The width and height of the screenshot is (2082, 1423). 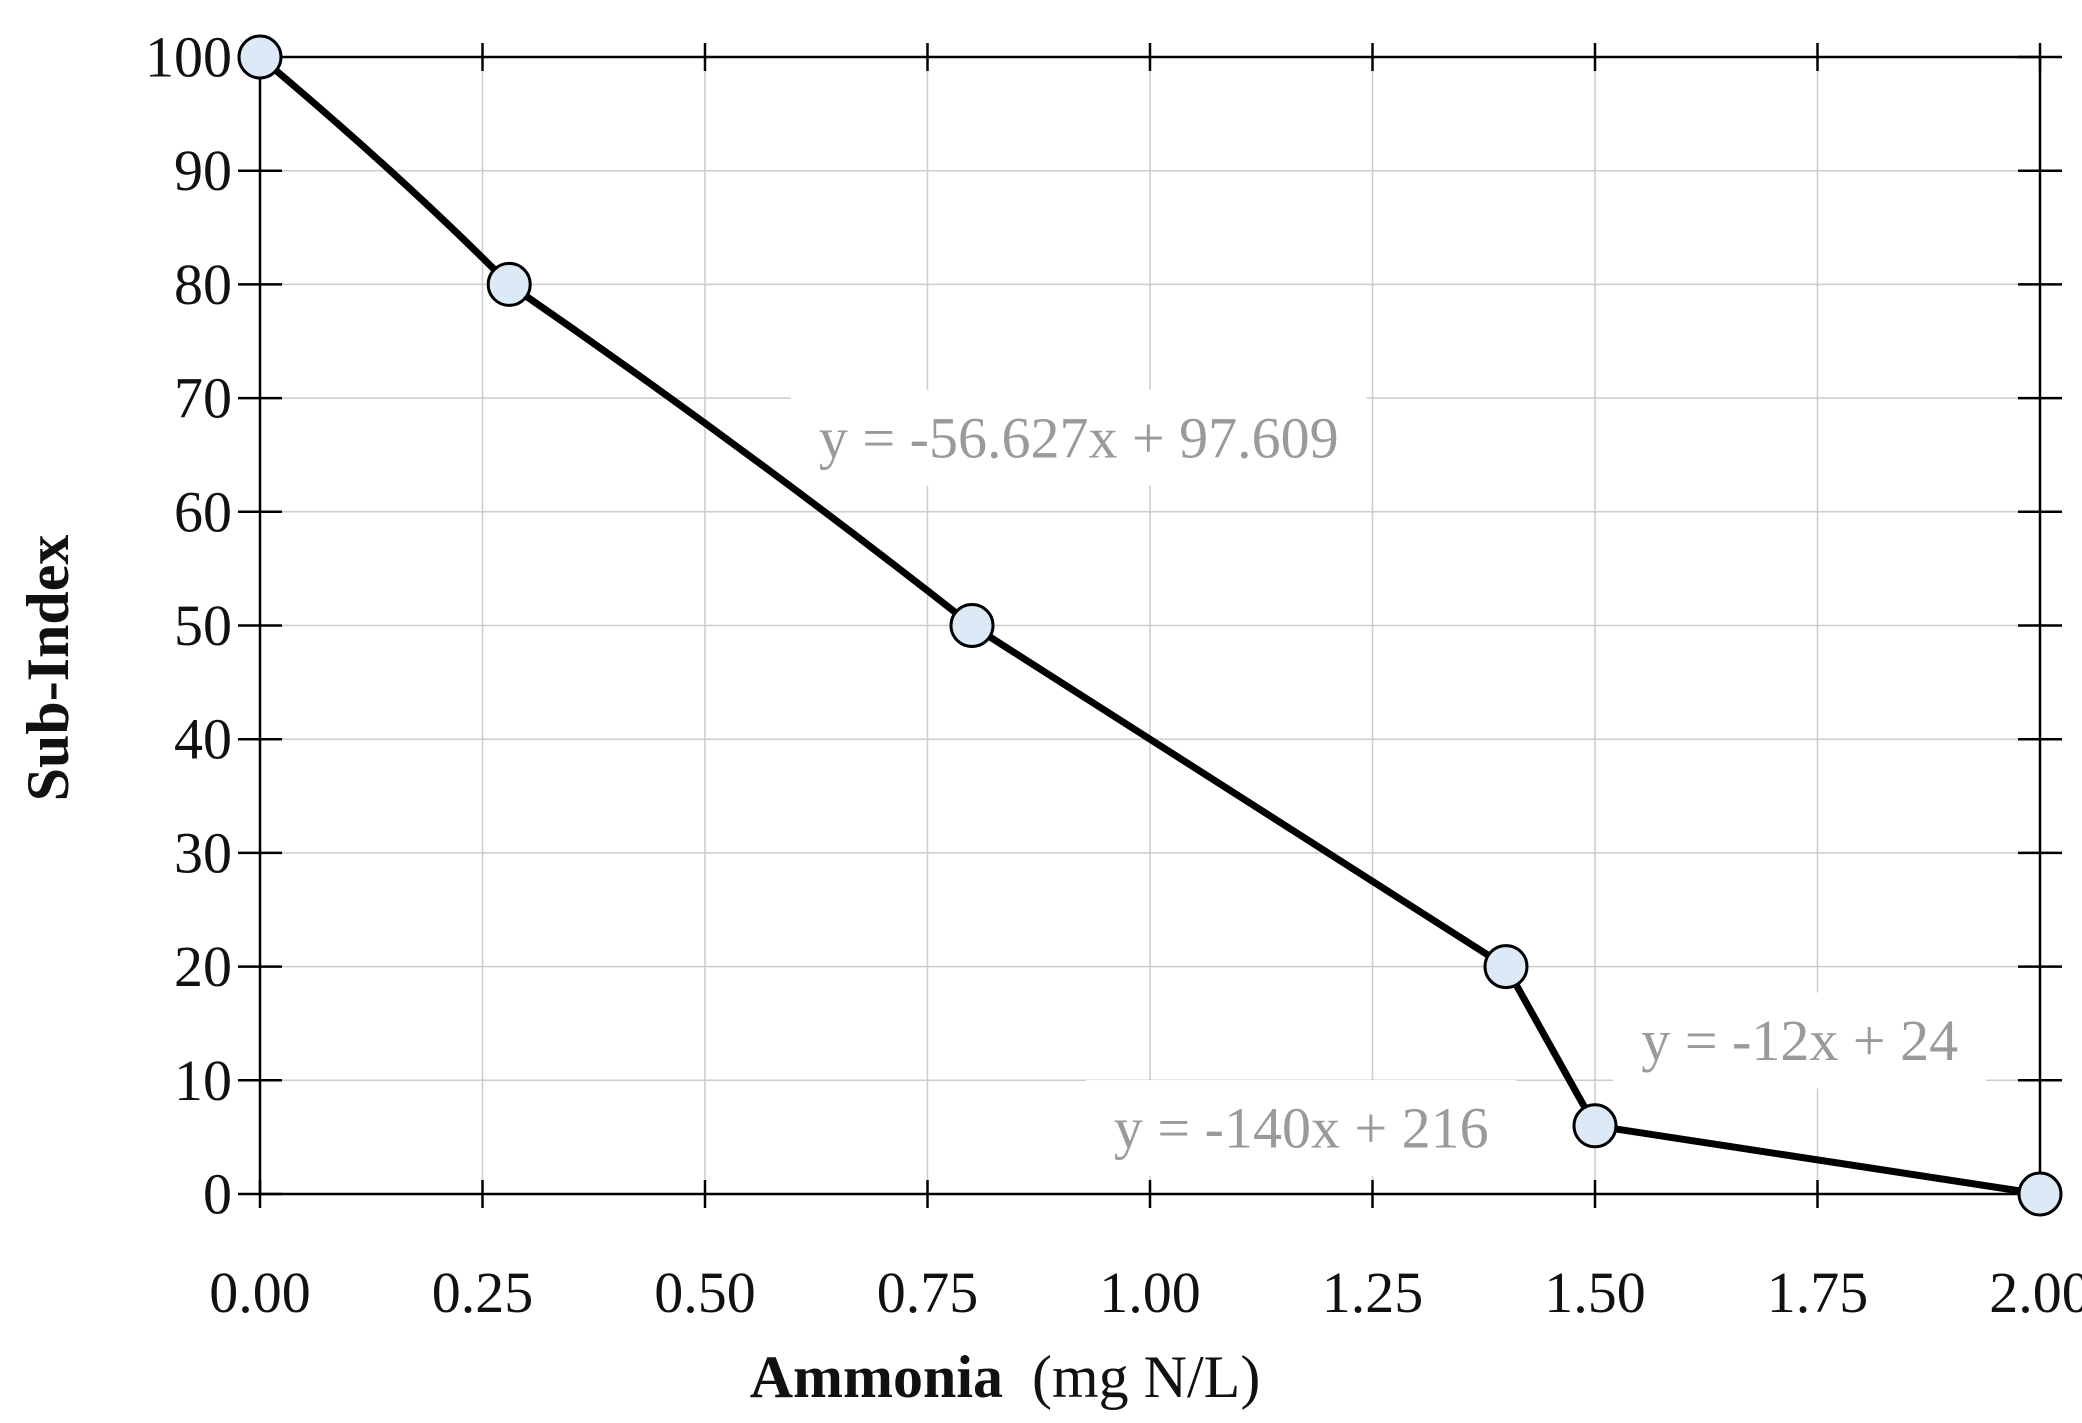 What do you see at coordinates (876, 1377) in the screenshot?
I see `x-axis-title-bold: Ammonia` at bounding box center [876, 1377].